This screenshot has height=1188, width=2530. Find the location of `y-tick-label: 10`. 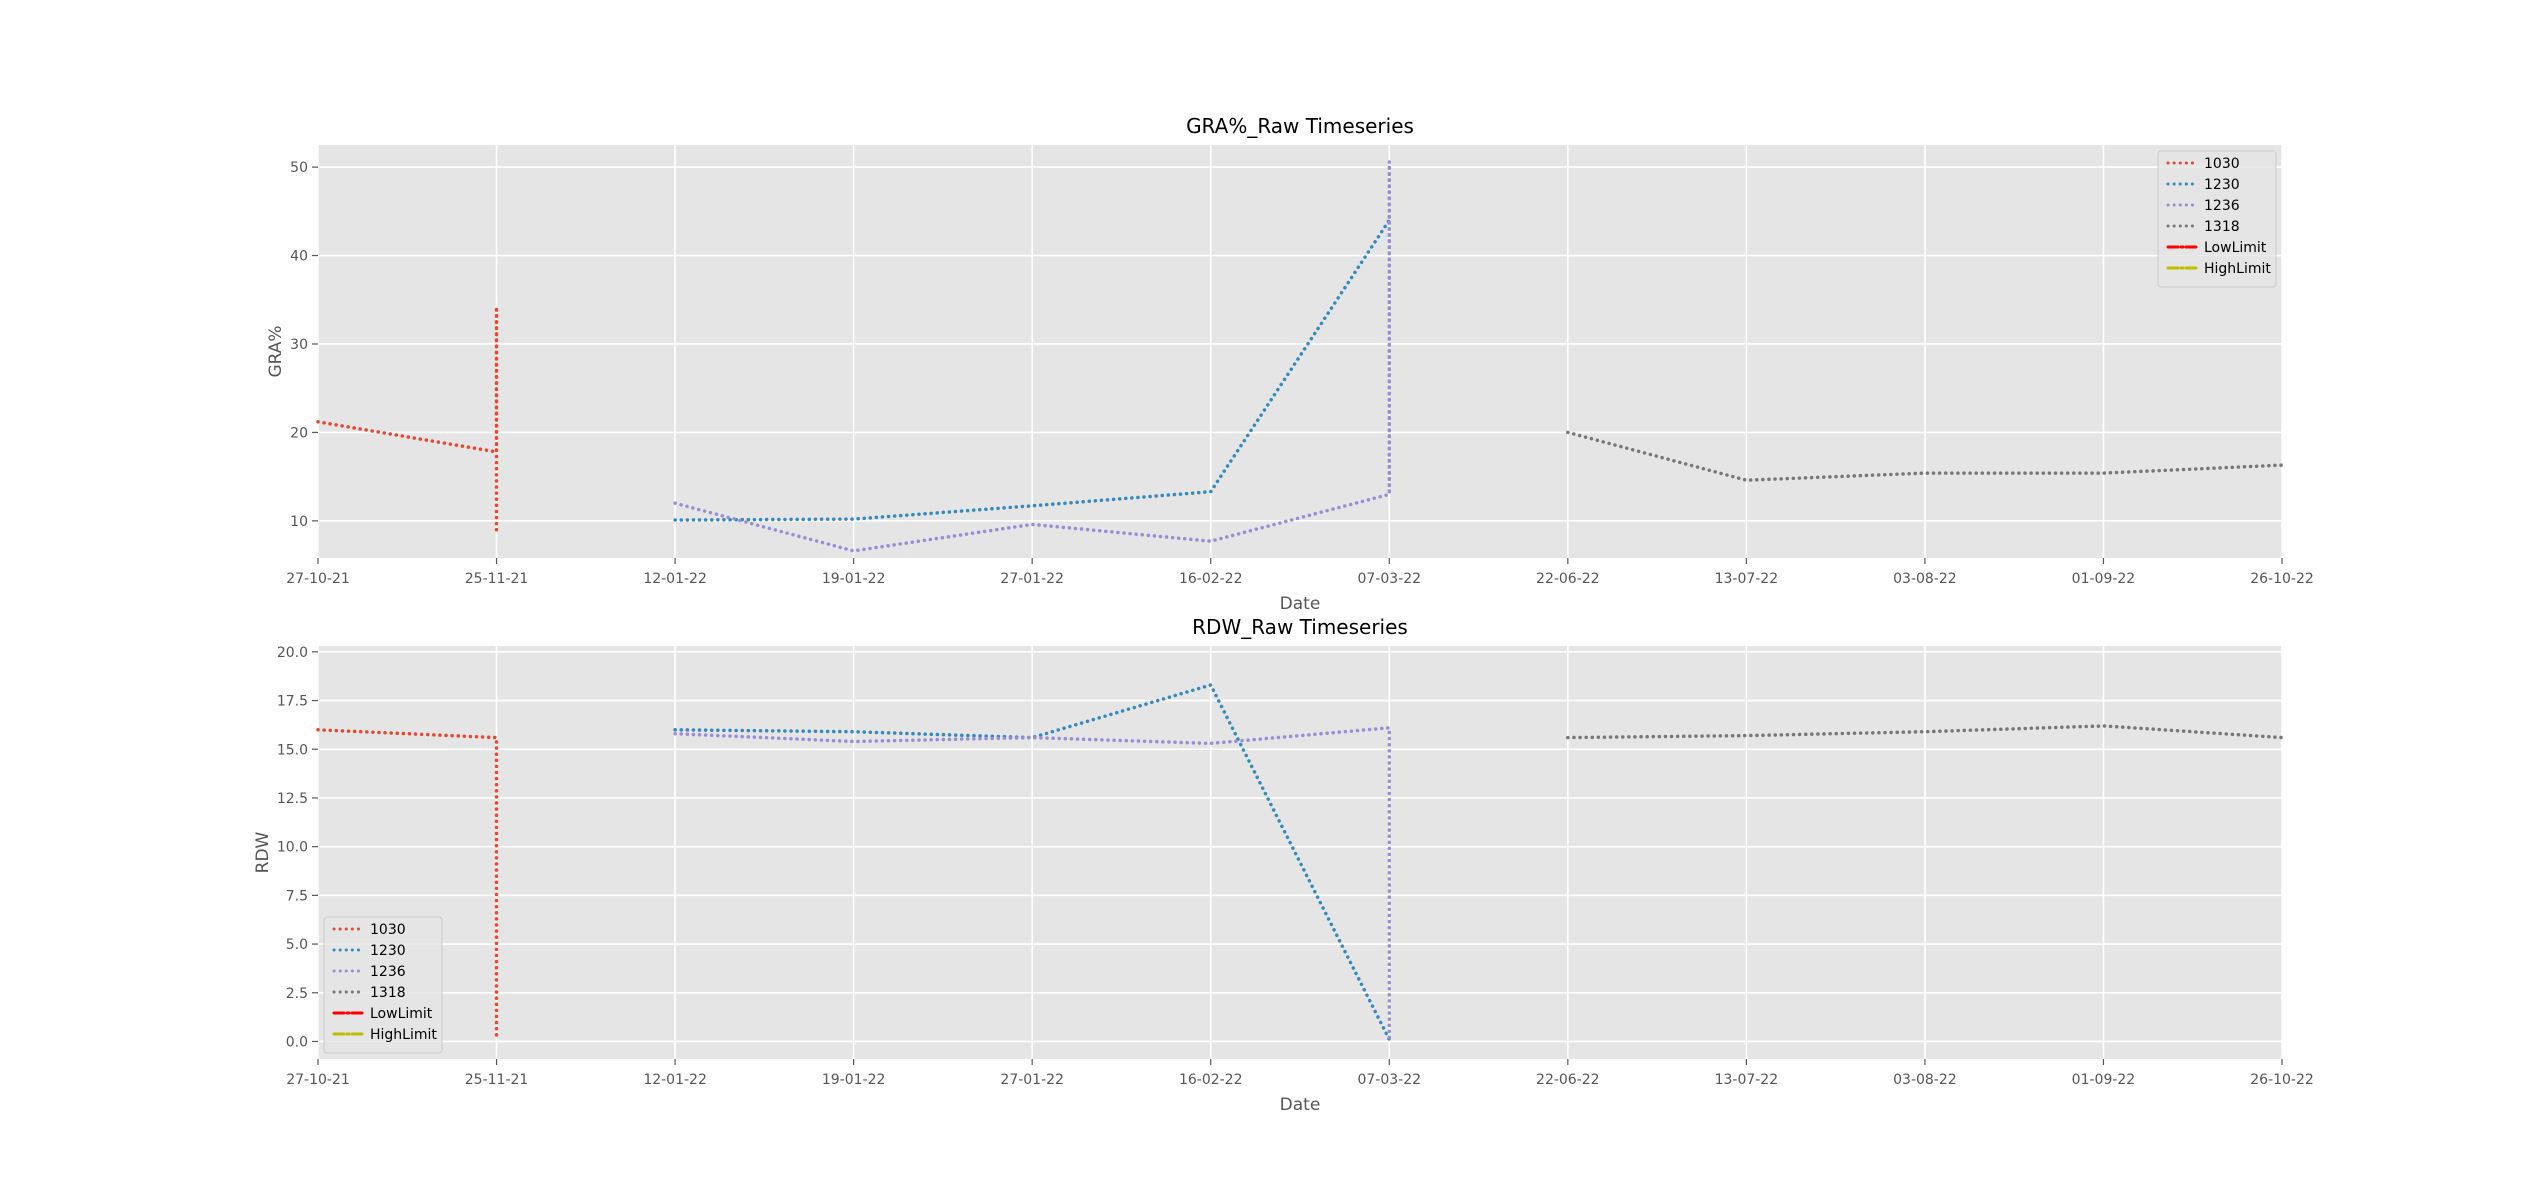

y-tick-label: 10 is located at coordinates (299, 522).